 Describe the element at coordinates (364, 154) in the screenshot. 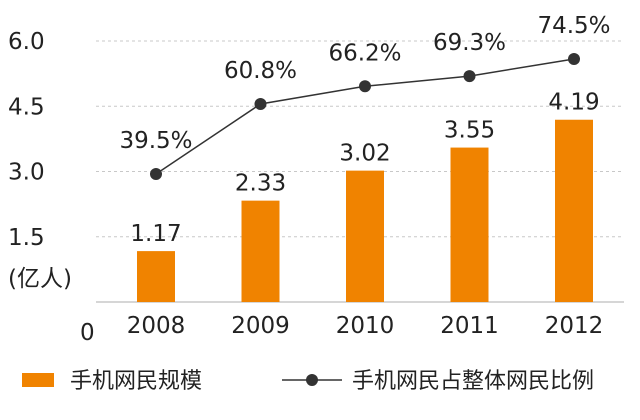

I see `bar-value-label: 3.02` at that location.